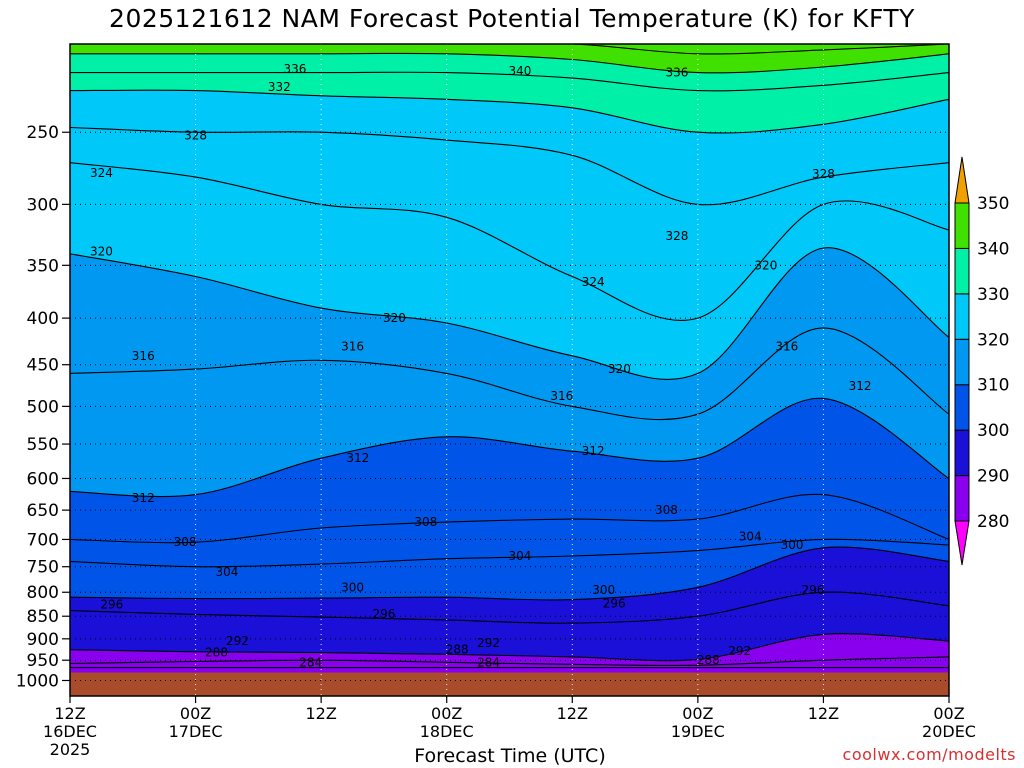 The height and width of the screenshot is (768, 1024). Describe the element at coordinates (43, 511) in the screenshot. I see `y-tick-label-650: 650` at that location.